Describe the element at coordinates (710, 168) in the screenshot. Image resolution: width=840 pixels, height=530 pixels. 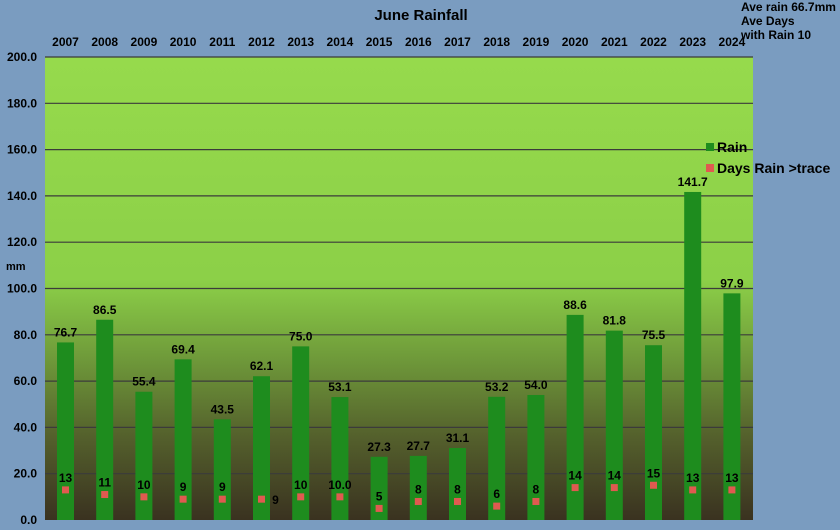
I see `legend-swatch-days` at that location.